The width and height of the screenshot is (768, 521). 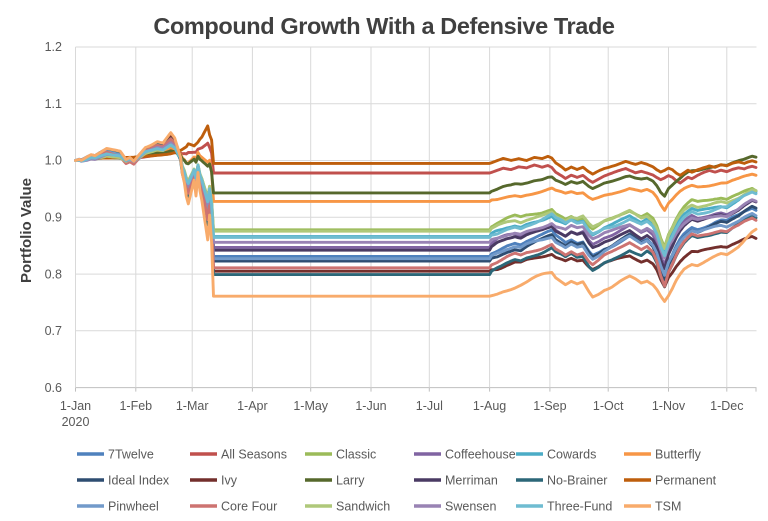 I want to click on svg-text:Compound Growth With a Defensi: Compound Growth With a Defensive Trade, so click(x=383, y=26).